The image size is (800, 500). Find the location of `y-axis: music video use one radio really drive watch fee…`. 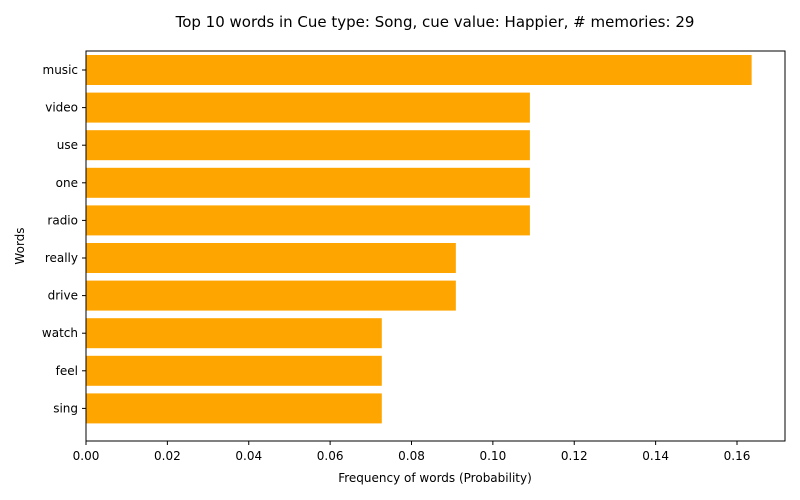

y-axis: music video use one radio really drive watch fee… is located at coordinates (64, 239).